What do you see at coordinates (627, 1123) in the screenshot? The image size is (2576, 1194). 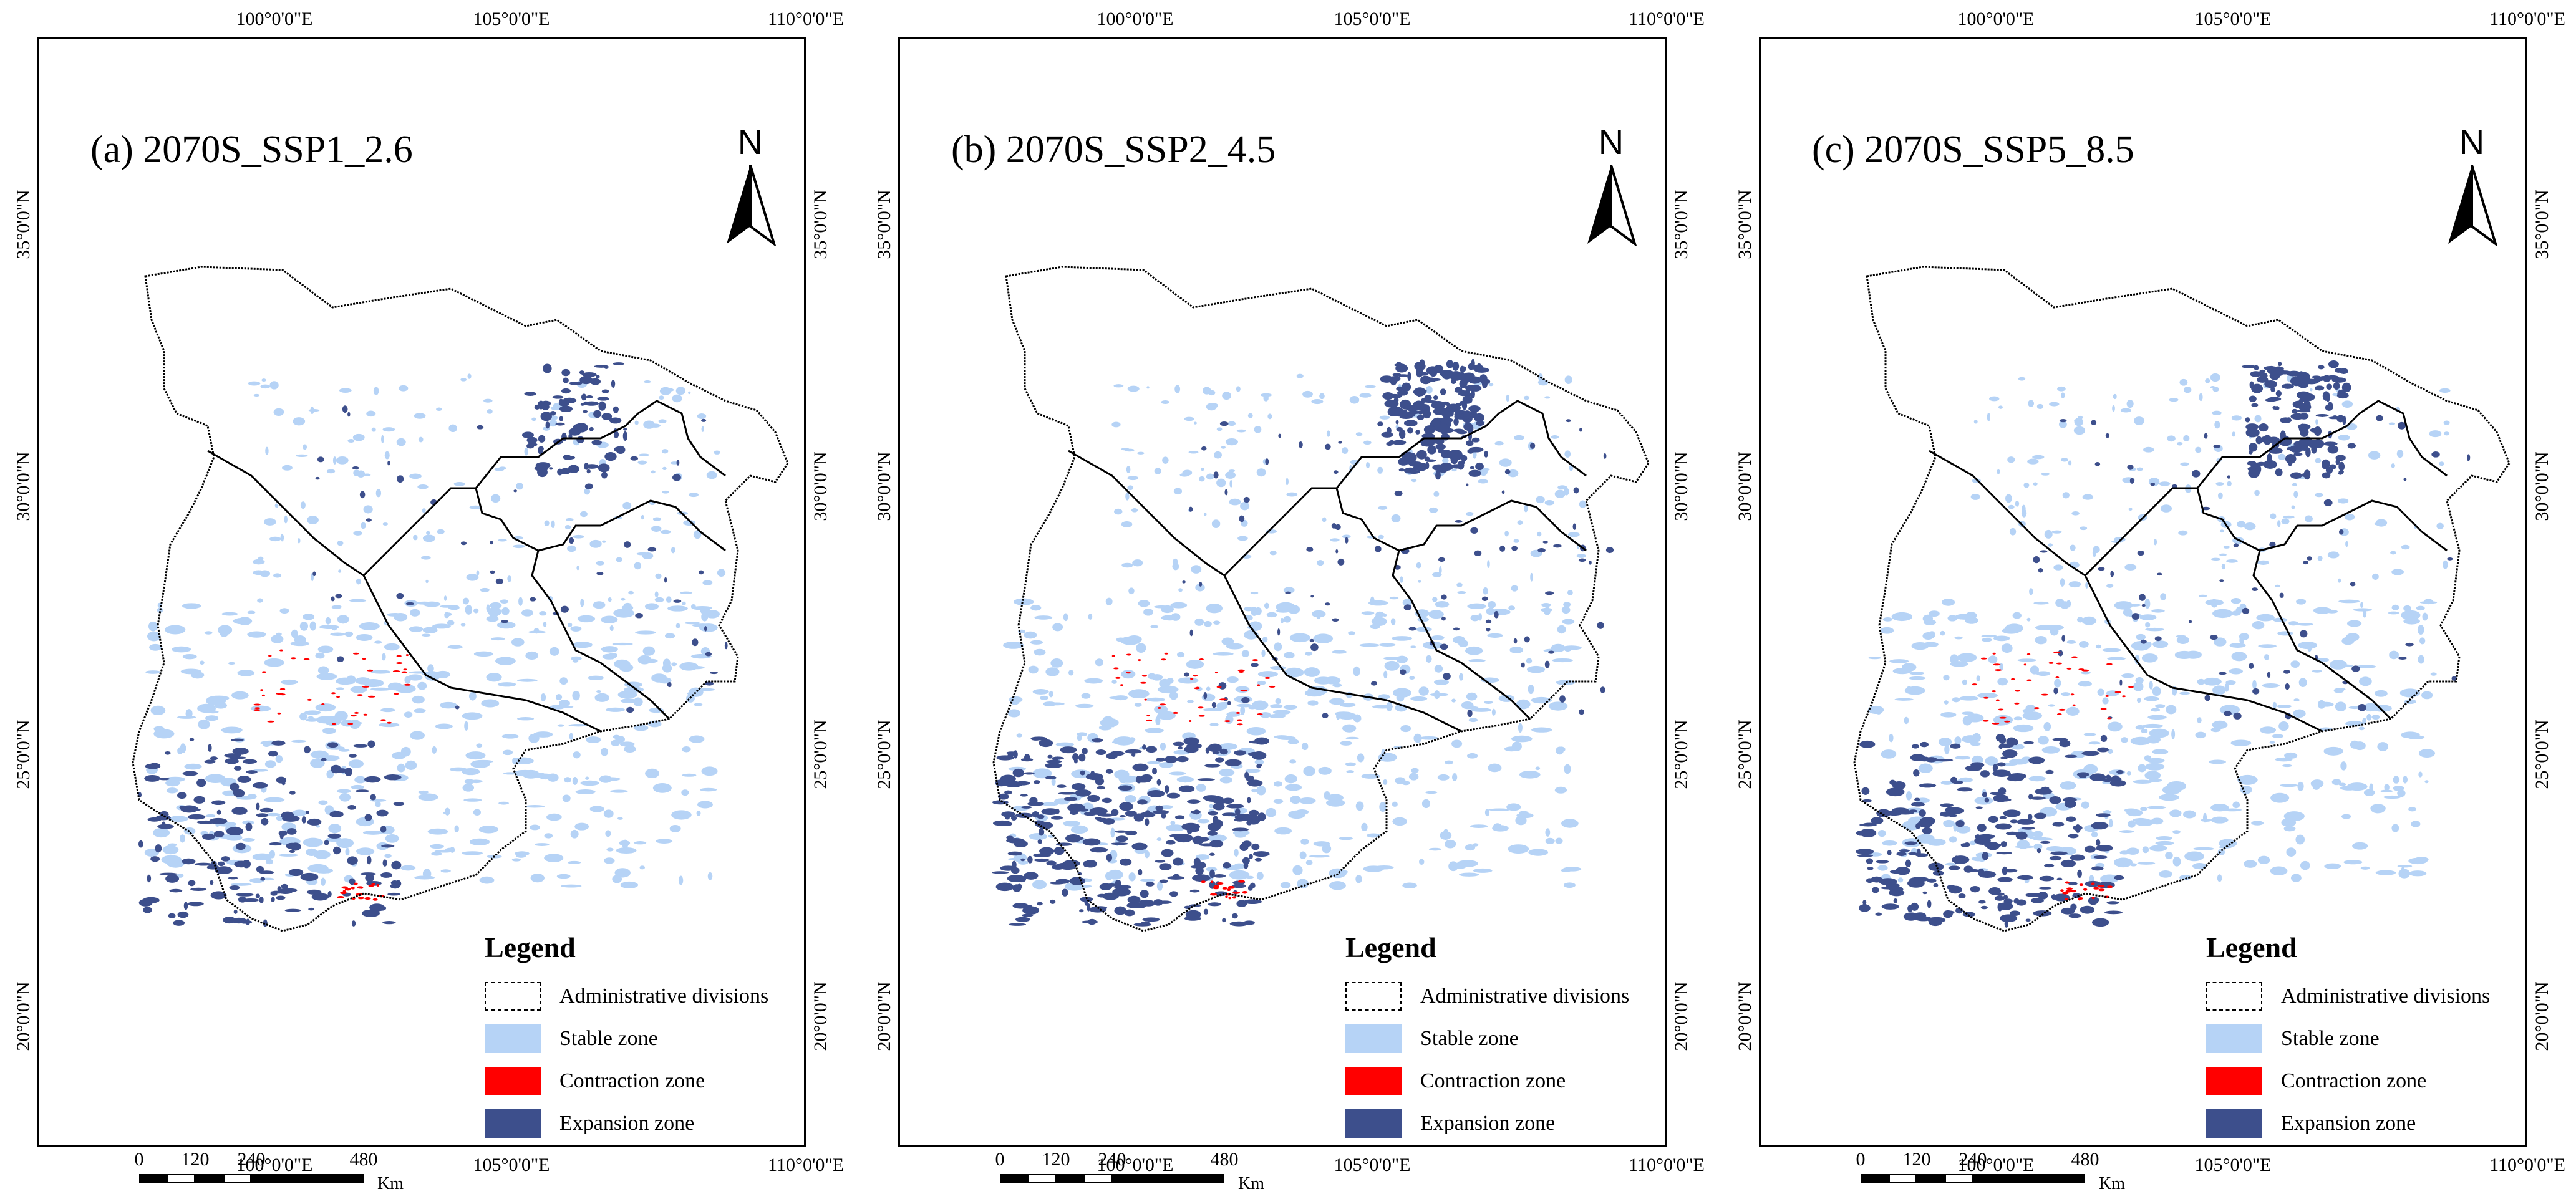 I see `legend-label: Expansion zone` at bounding box center [627, 1123].